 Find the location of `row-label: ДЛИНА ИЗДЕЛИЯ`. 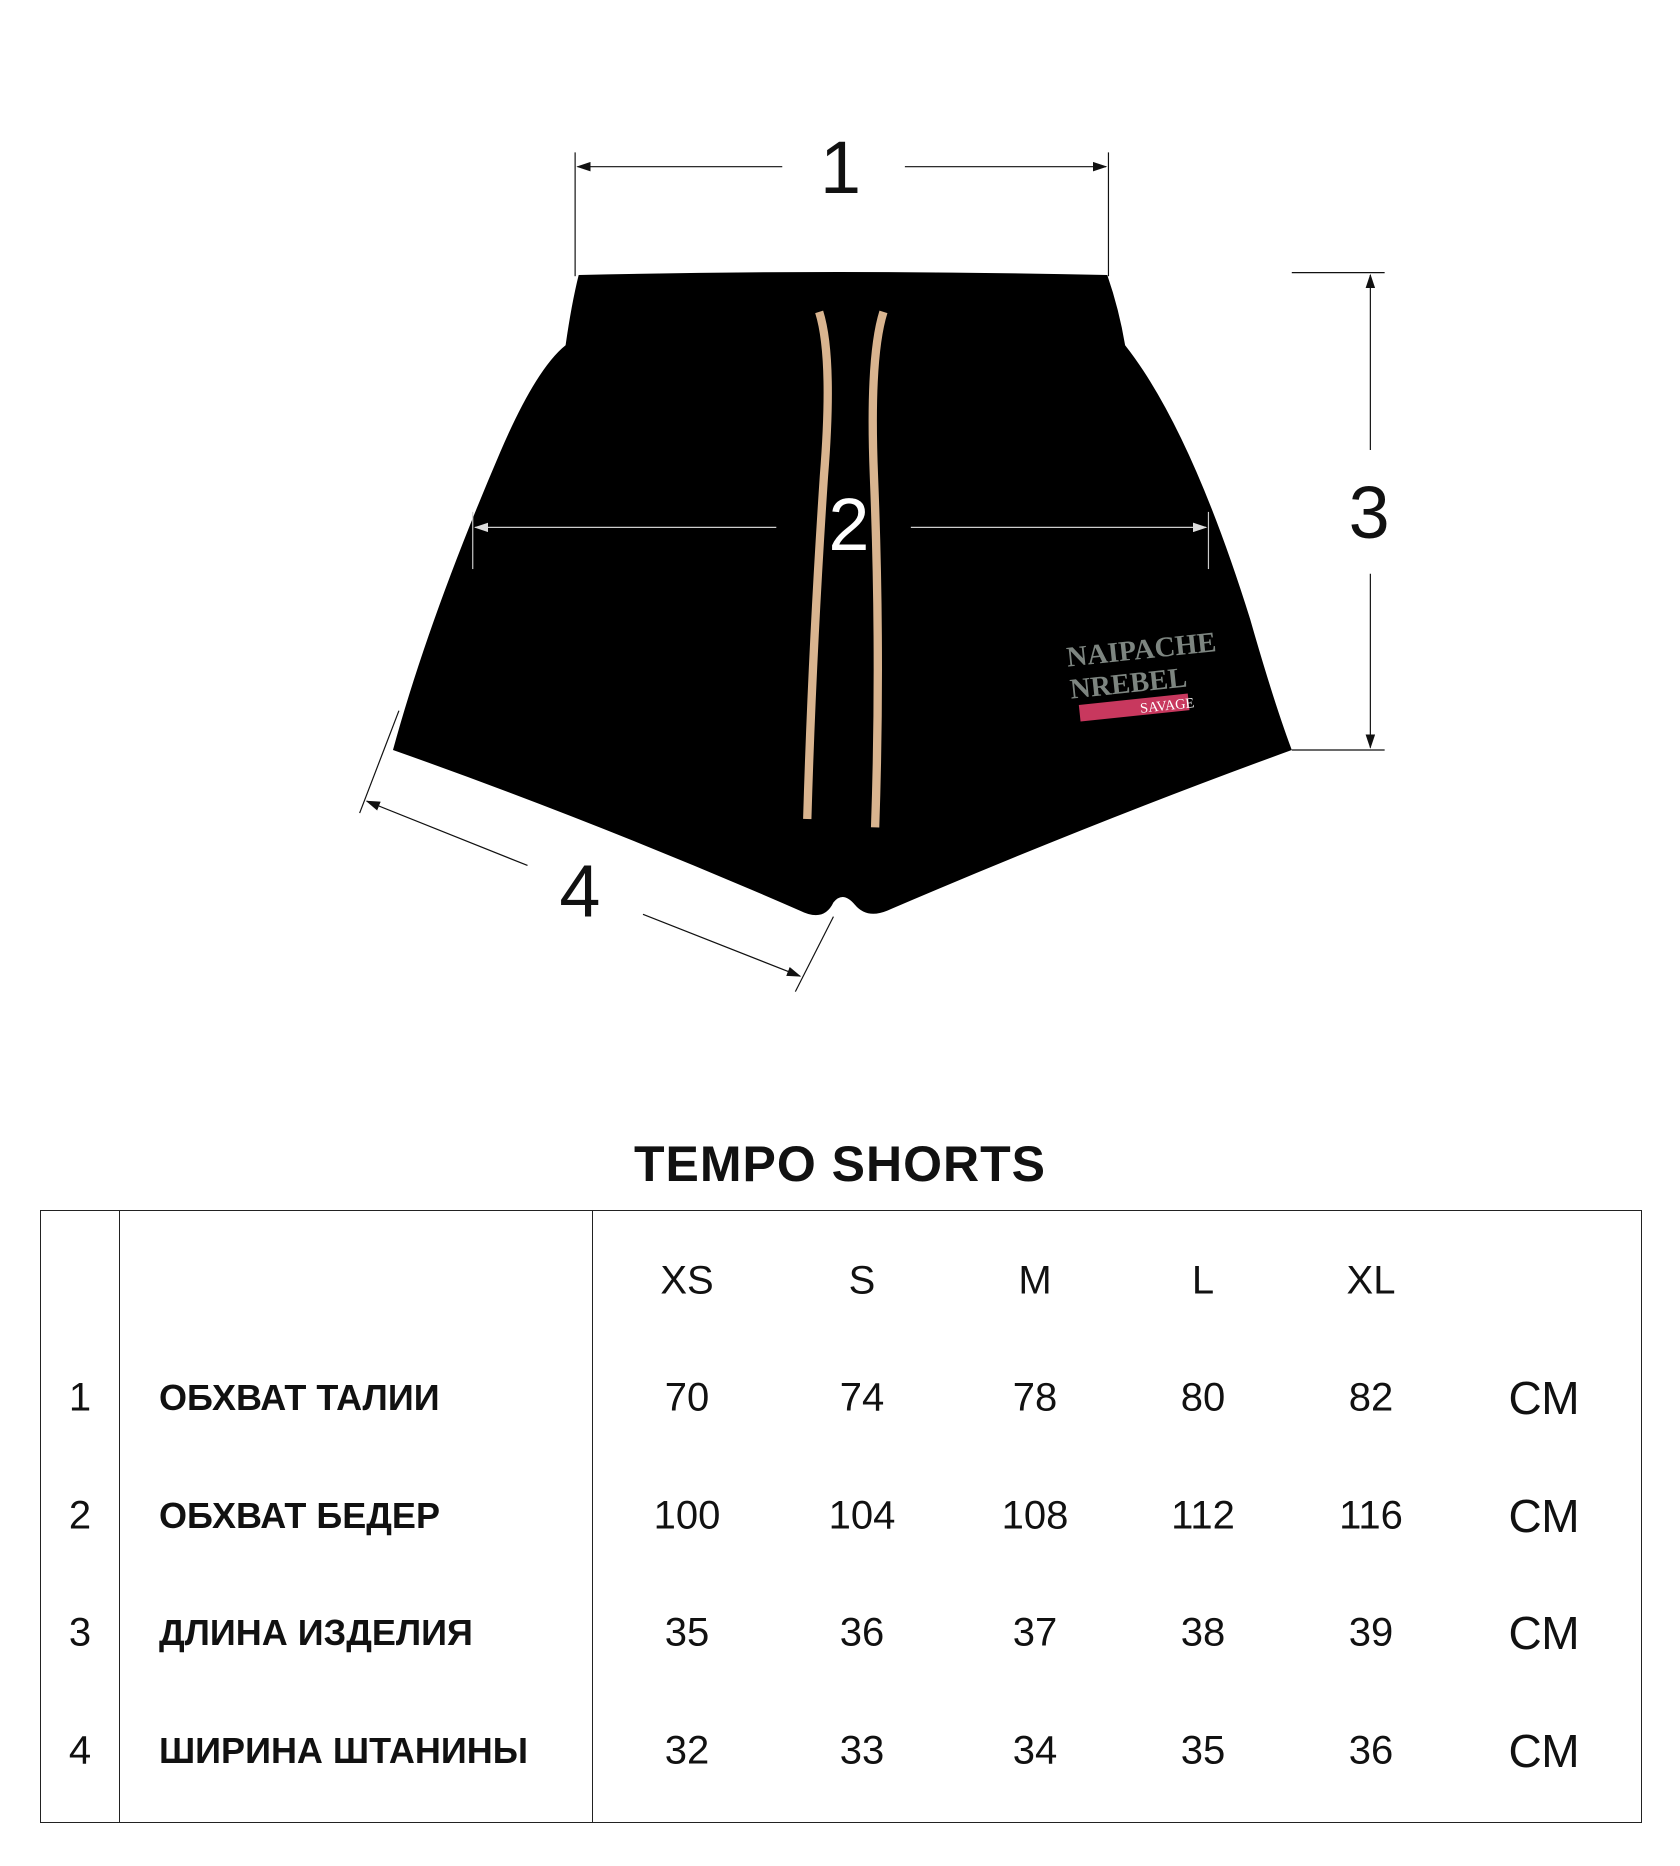

row-label: ДЛИНА ИЗДЕЛИЯ is located at coordinates (316, 1632).